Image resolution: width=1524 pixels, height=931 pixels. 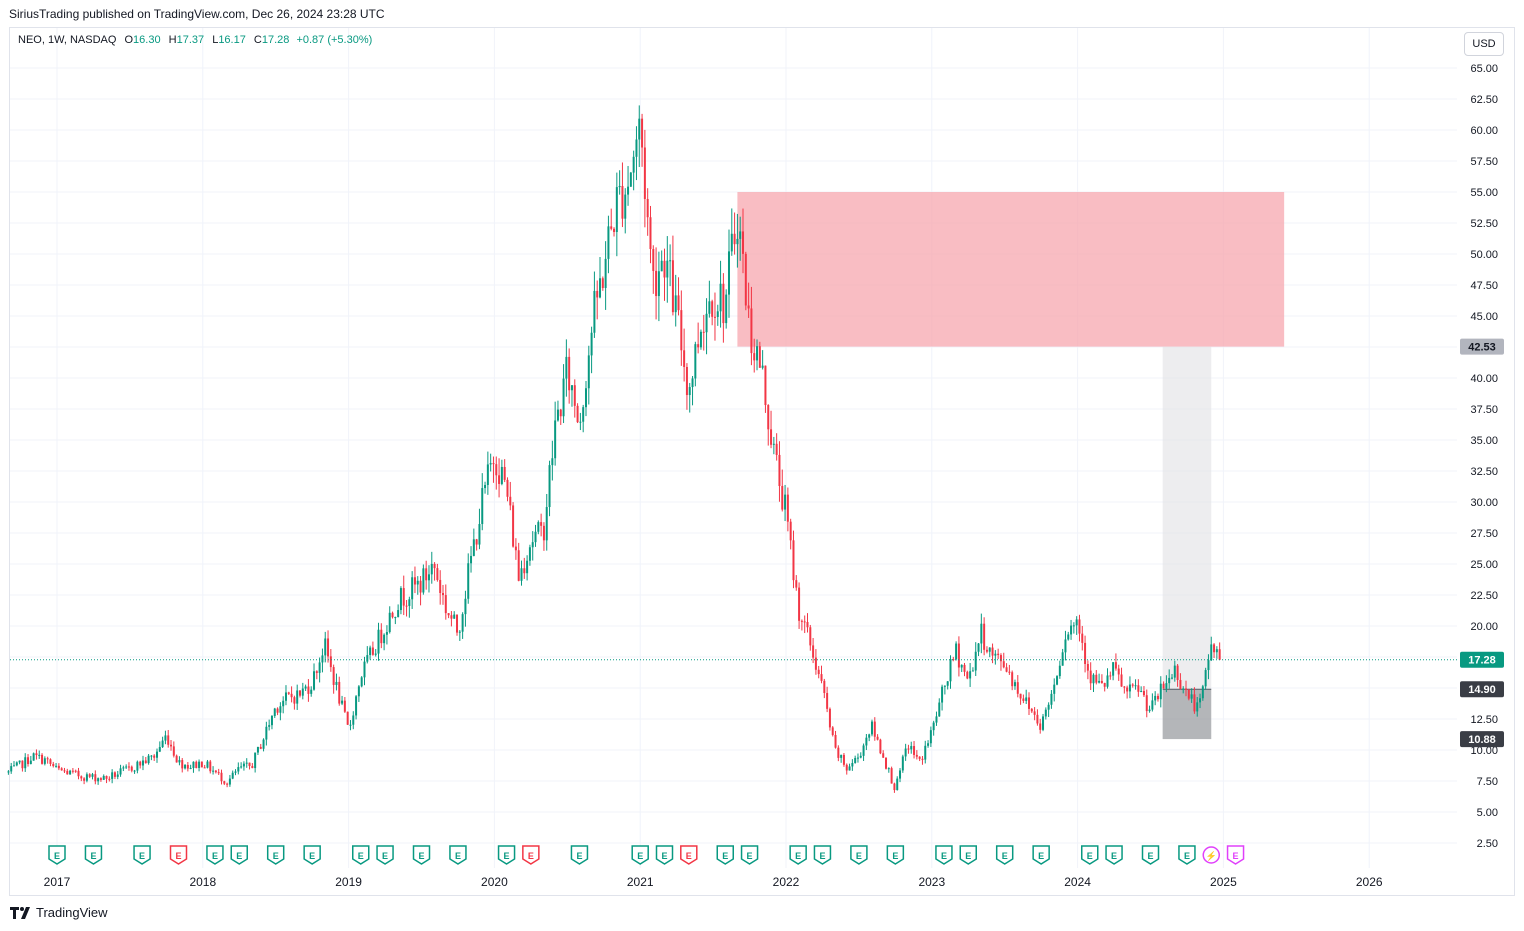 I want to click on y-tick-label: 40.00, so click(x=1484, y=379).